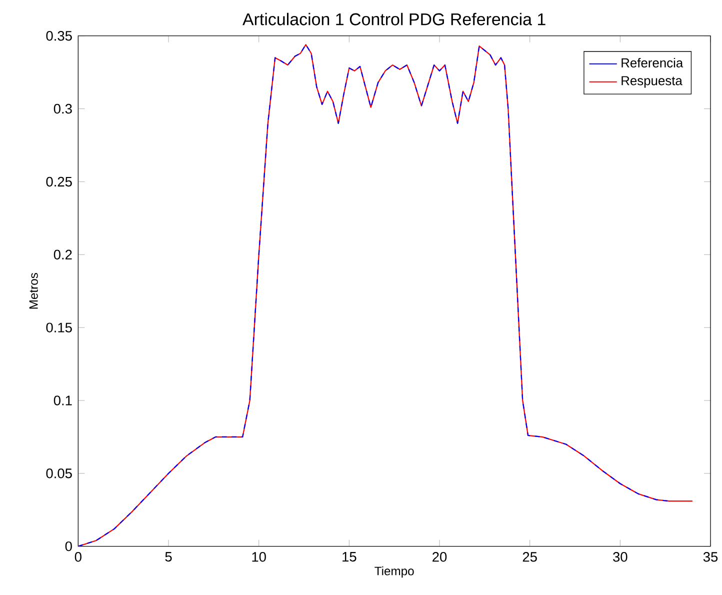  I want to click on y-tick-label: 0.05, so click(59, 473).